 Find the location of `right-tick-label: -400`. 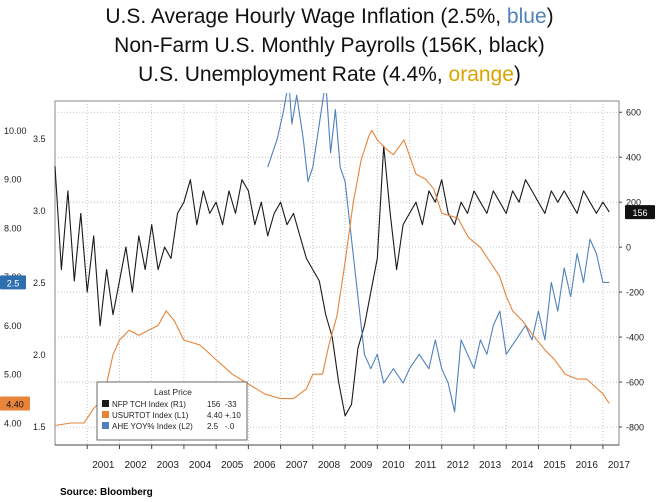

right-tick-label: -400 is located at coordinates (635, 338).